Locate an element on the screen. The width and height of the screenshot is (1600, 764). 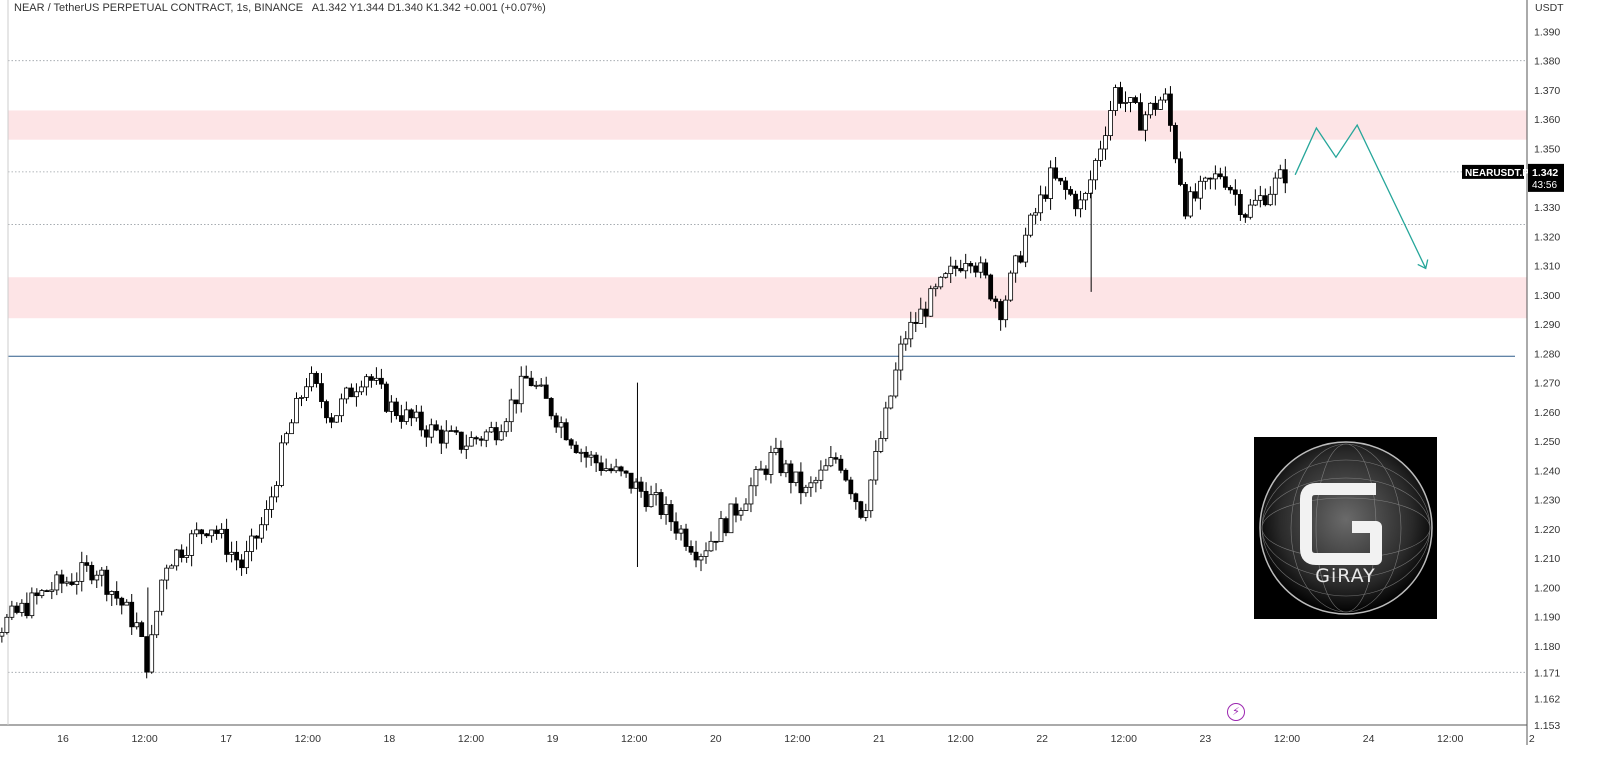
x-tick-label-10: 21 is located at coordinates (879, 739).